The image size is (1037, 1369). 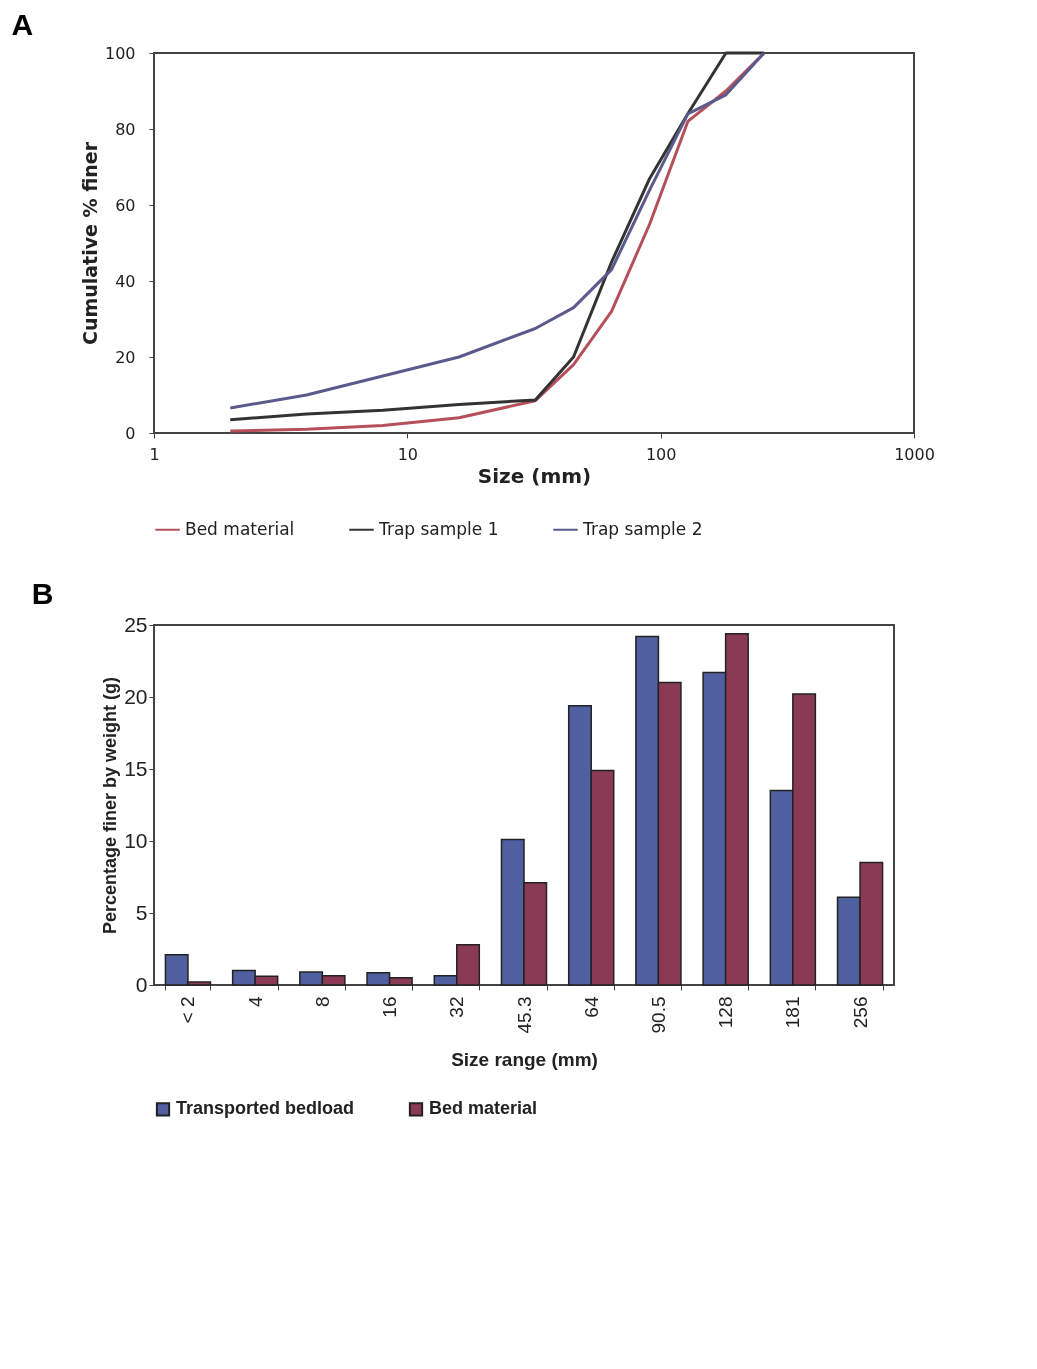 What do you see at coordinates (110, 805) in the screenshot?
I see `y-axis-title: Percentage finer by weight (g)` at bounding box center [110, 805].